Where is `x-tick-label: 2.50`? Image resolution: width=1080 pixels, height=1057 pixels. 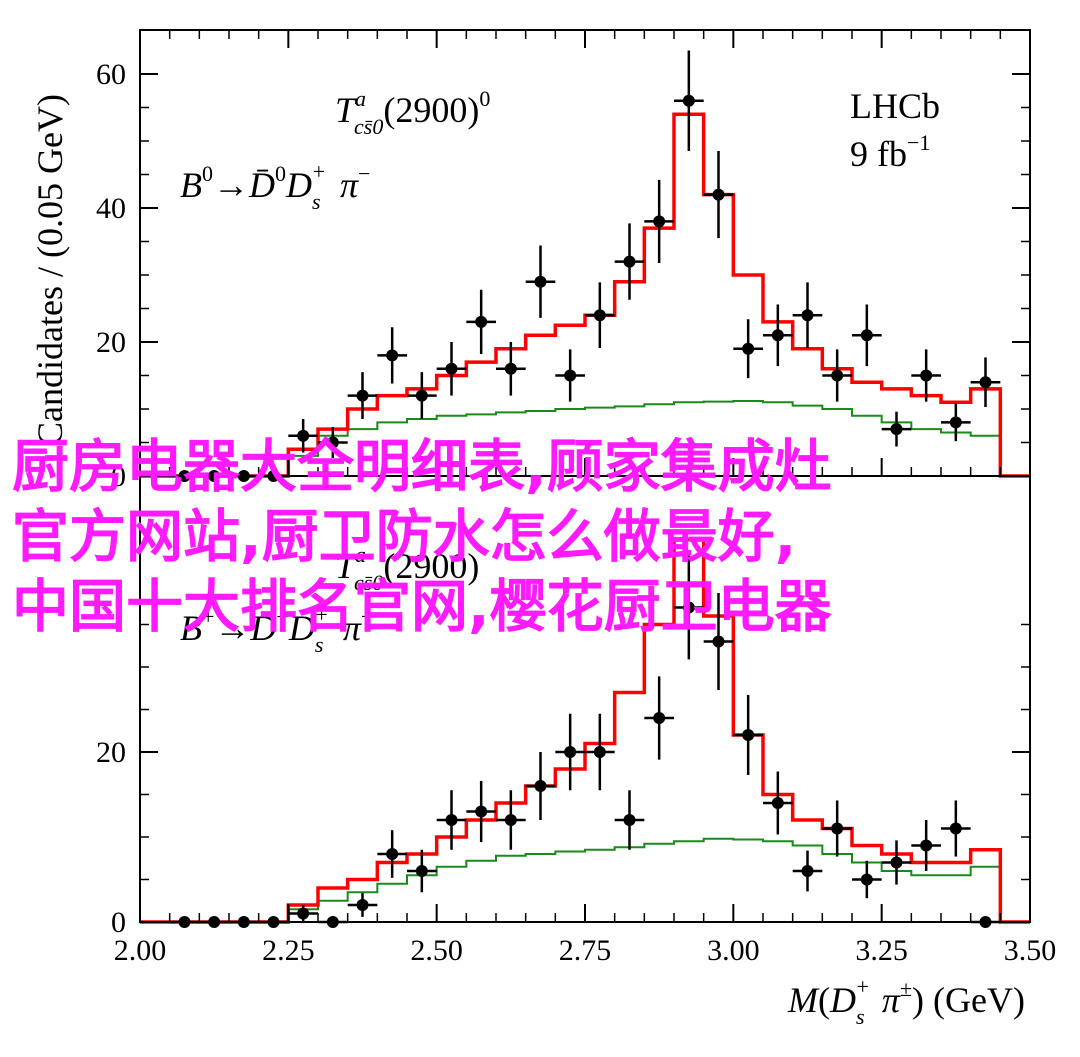
x-tick-label: 2.50 is located at coordinates (436, 950).